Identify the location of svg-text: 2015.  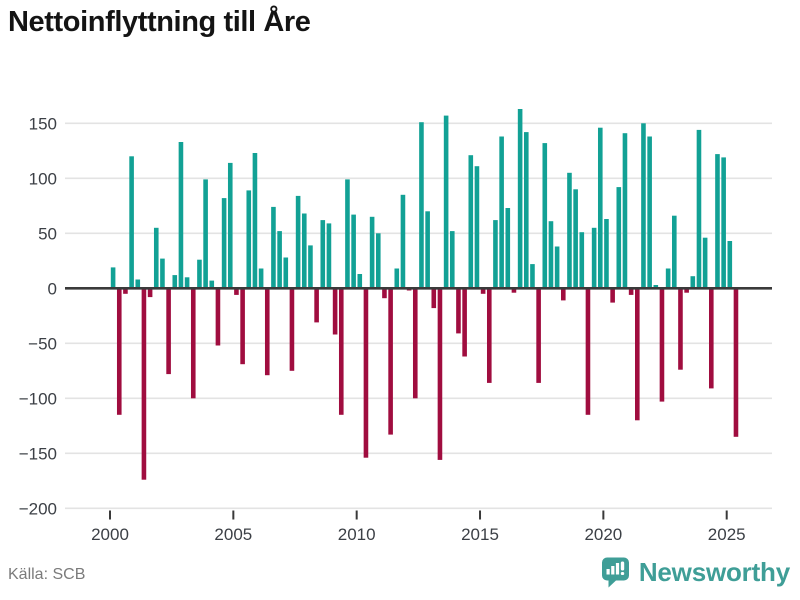
(480, 534).